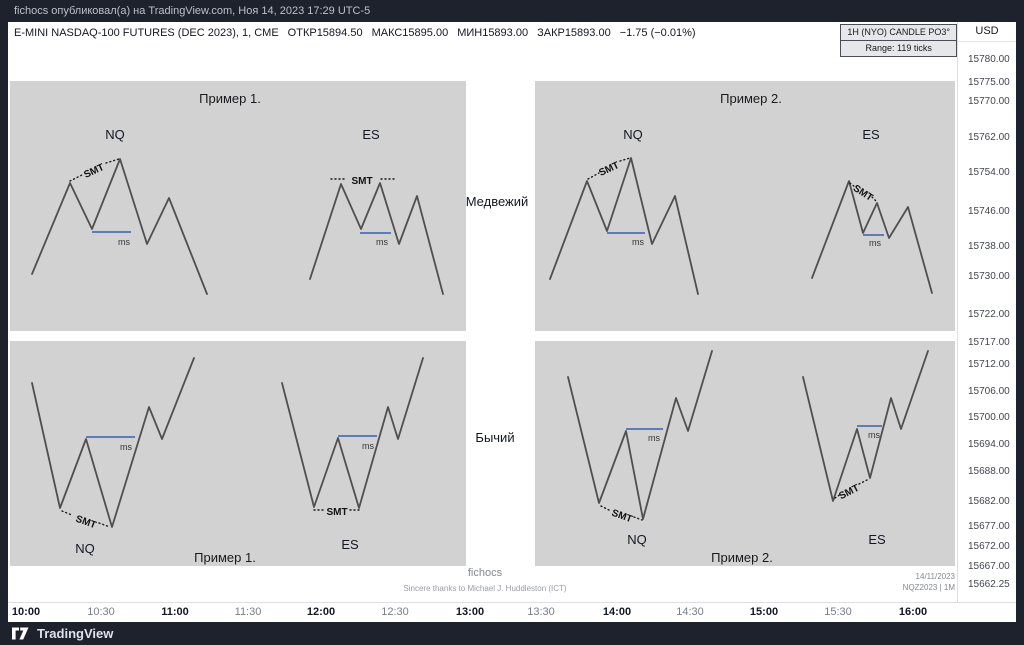  Describe the element at coordinates (957, 312) in the screenshot. I see `axis-separator-vertical` at that location.